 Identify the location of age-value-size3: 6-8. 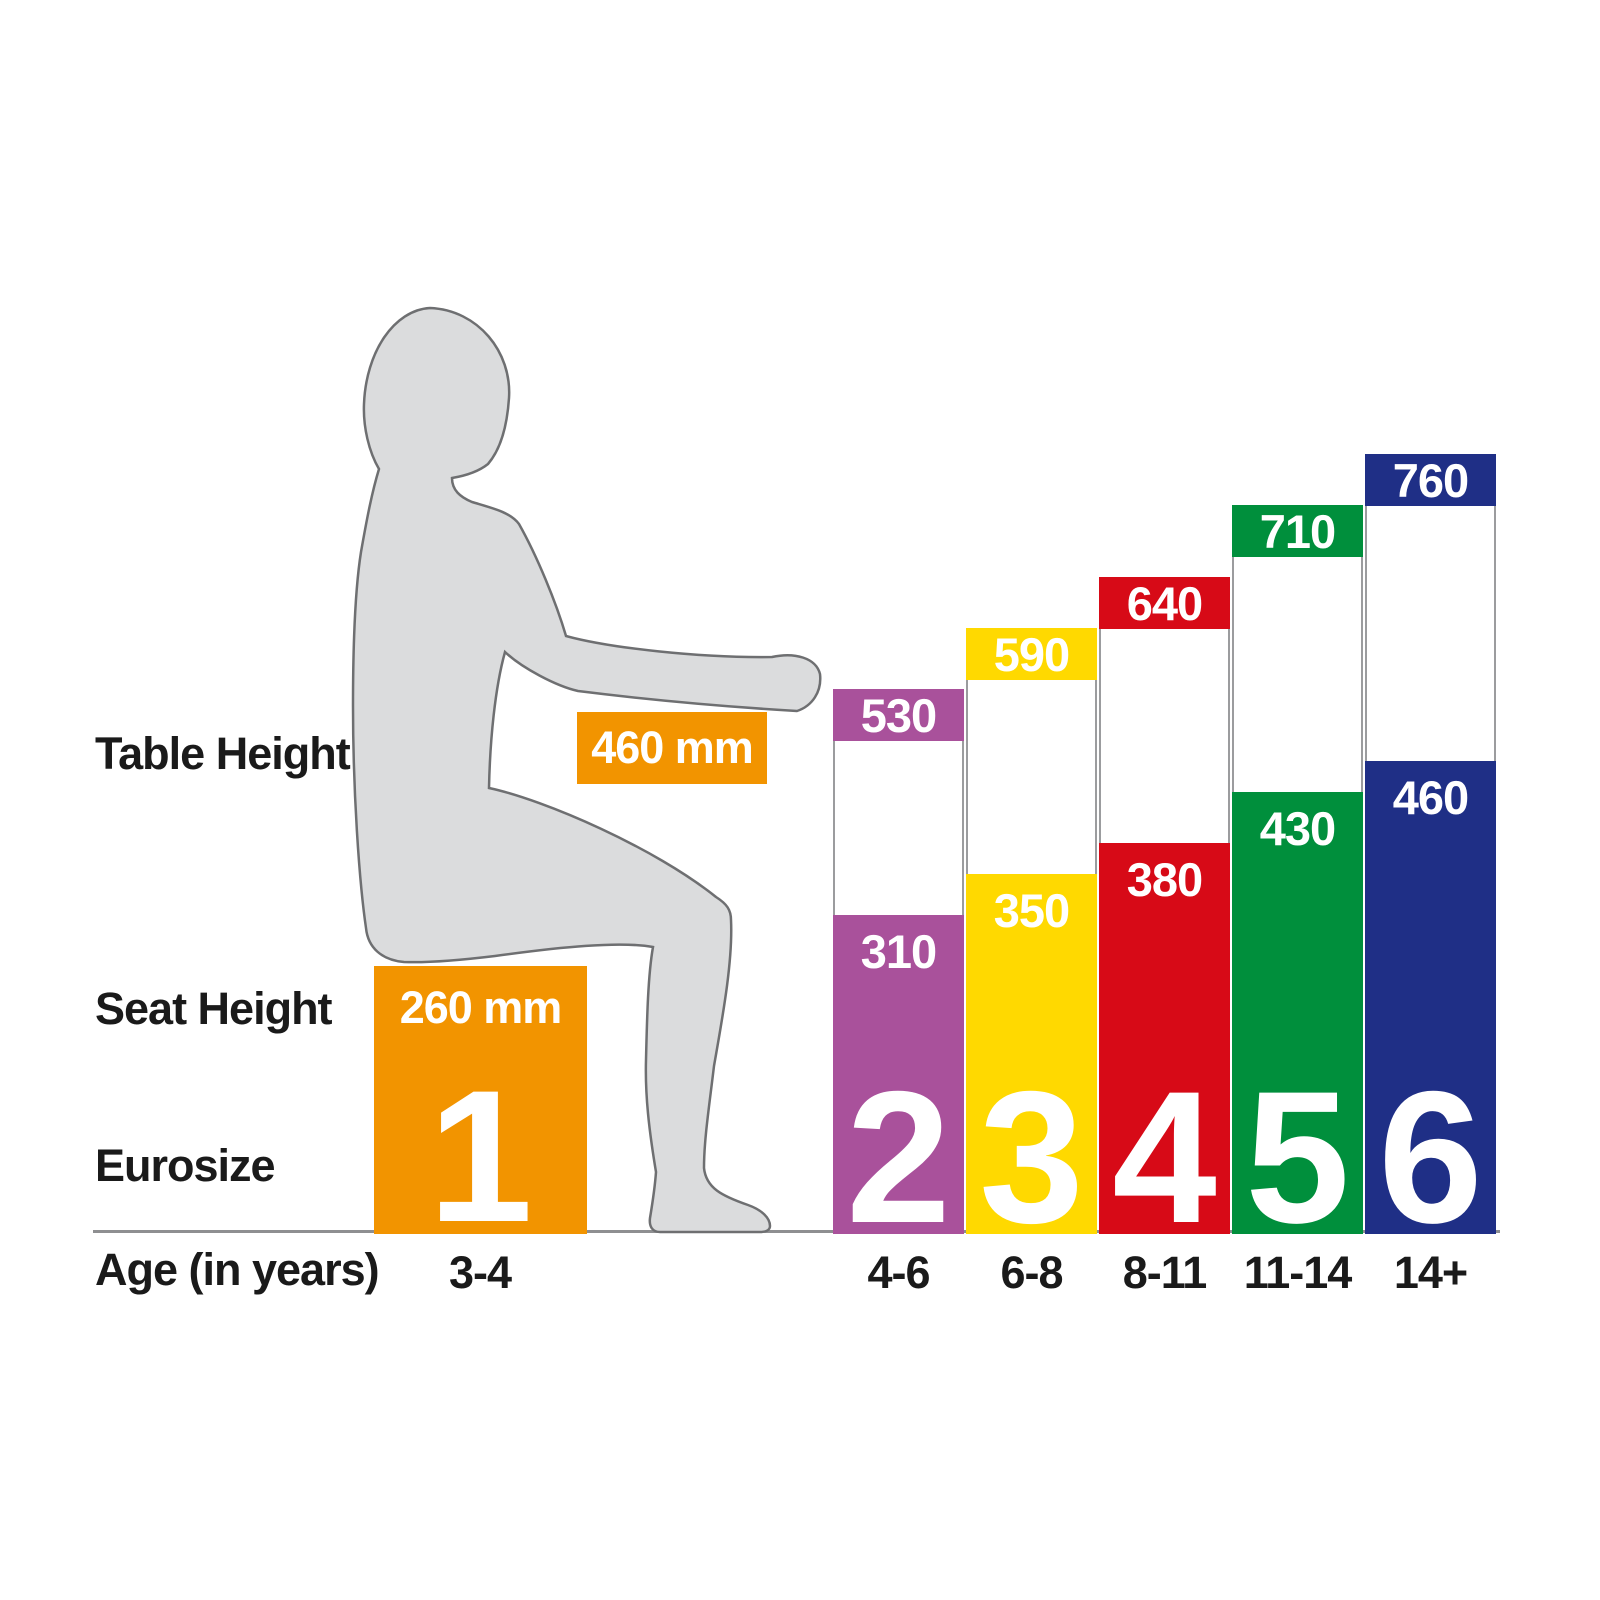
(1031, 1272).